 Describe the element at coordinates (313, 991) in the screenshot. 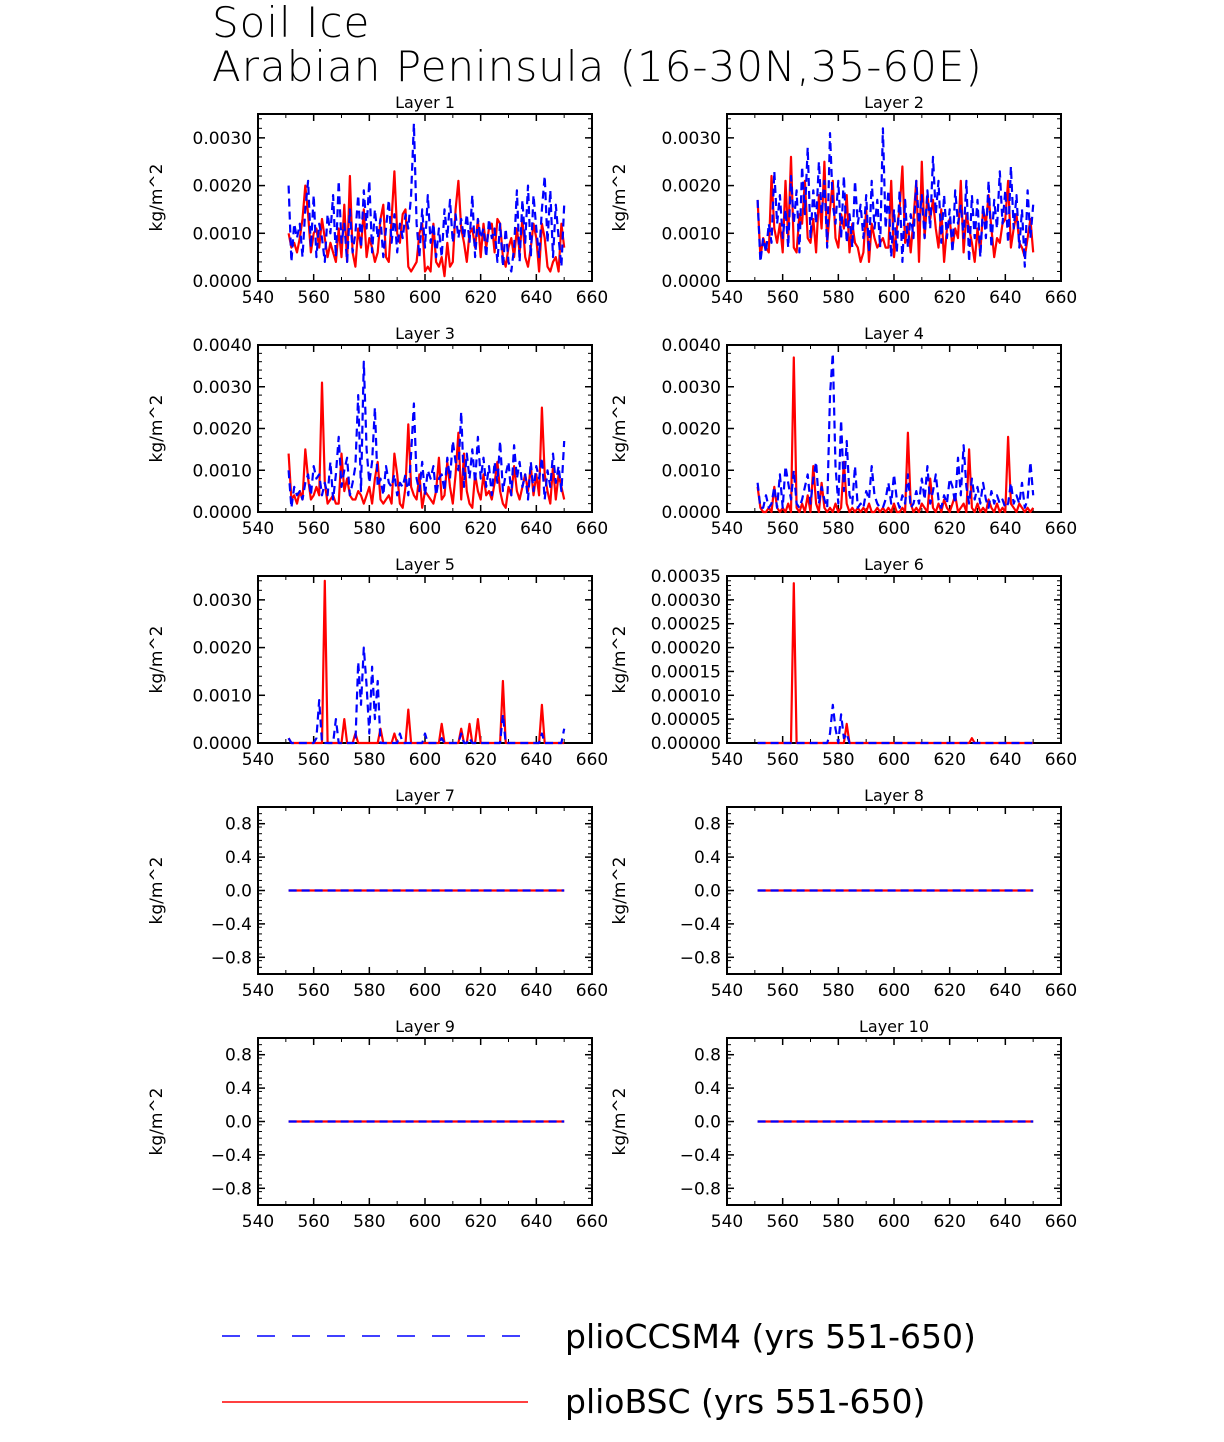

I see `layer-7-xtick-label: 560` at that location.